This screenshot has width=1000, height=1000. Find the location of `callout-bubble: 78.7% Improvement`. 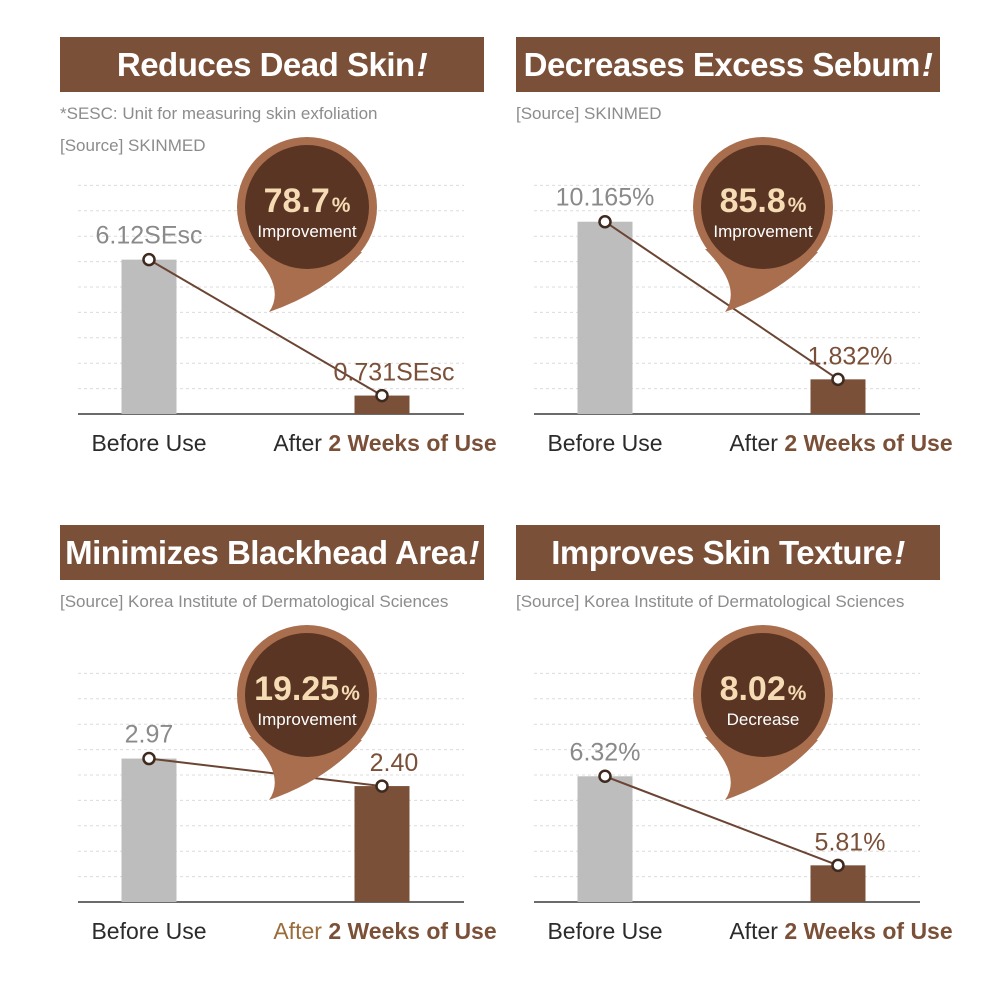

callout-bubble: 78.7% Improvement is located at coordinates (307, 224).